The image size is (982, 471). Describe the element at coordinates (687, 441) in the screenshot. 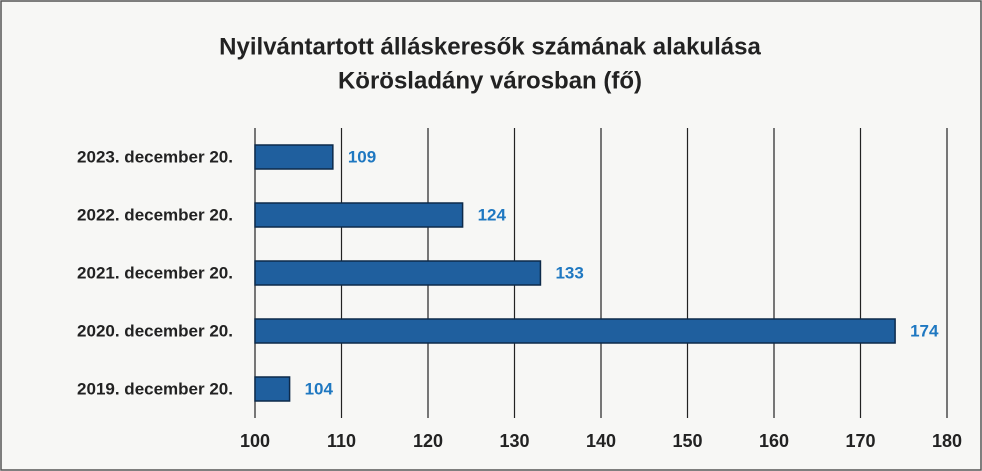

I see `x-tick-label: 150` at that location.